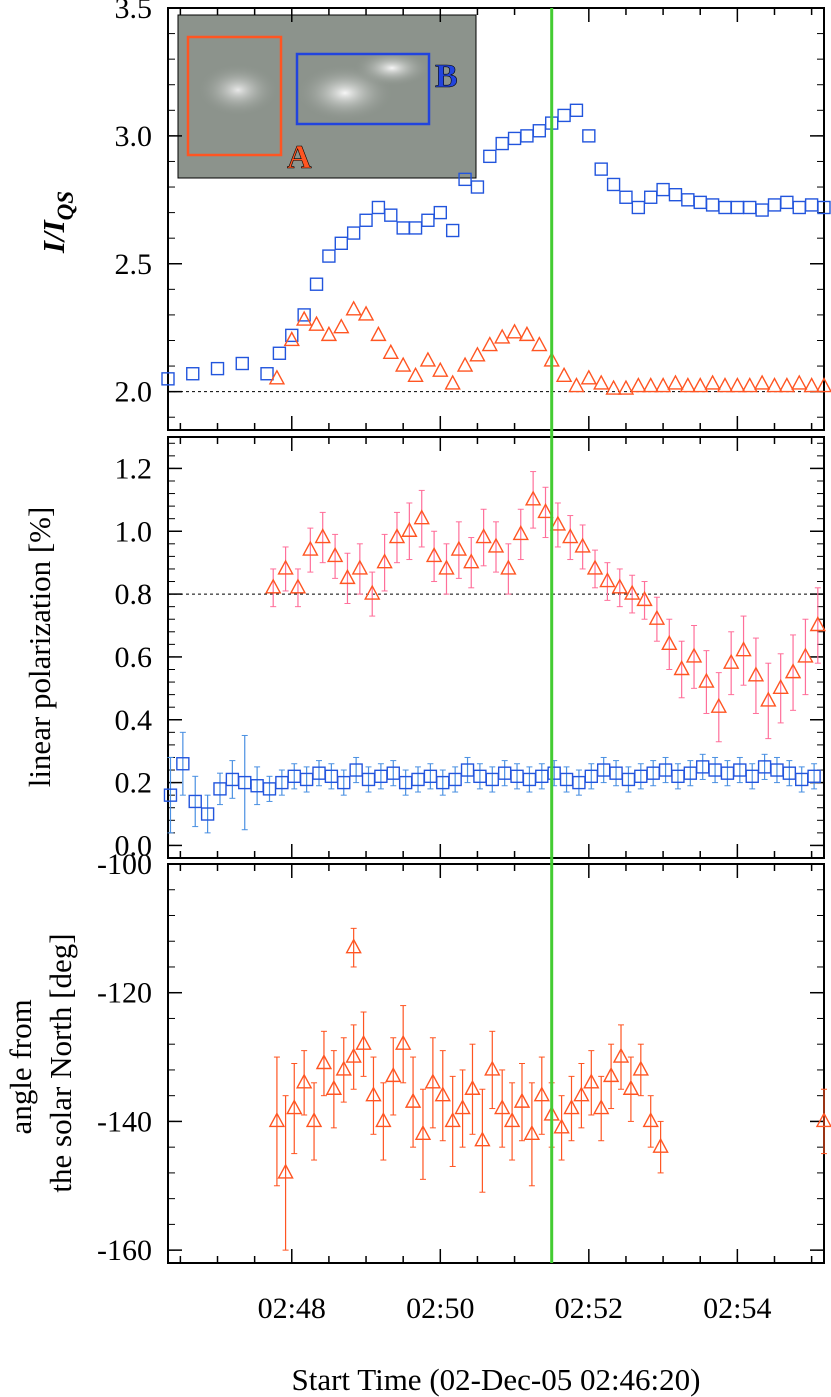  Describe the element at coordinates (124, 864) in the screenshot. I see `y-tick-label: -100` at that location.